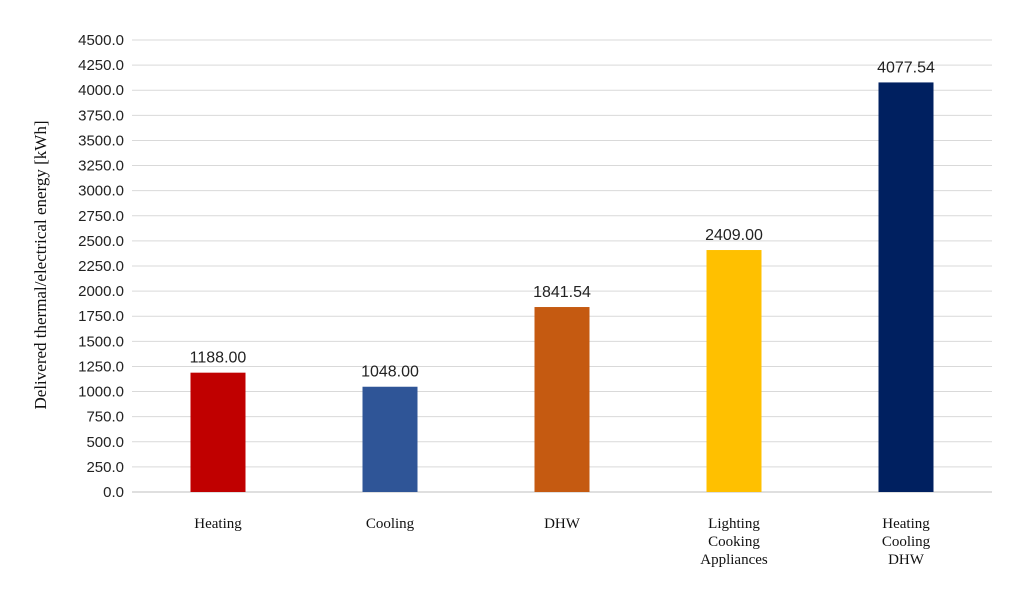 This screenshot has height=597, width=1016. Describe the element at coordinates (101, 216) in the screenshot. I see `y-tick-label: 2750.0` at that location.